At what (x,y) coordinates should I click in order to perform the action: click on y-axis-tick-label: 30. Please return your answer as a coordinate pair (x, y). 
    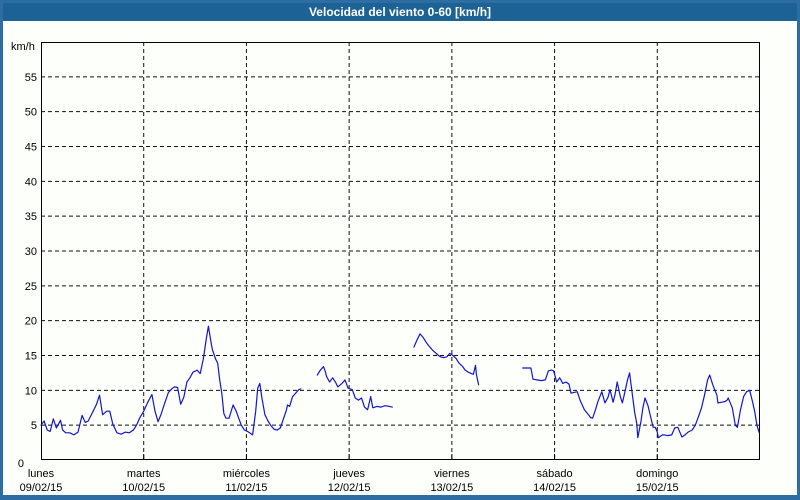
    Looking at the image, I should click on (31, 252).